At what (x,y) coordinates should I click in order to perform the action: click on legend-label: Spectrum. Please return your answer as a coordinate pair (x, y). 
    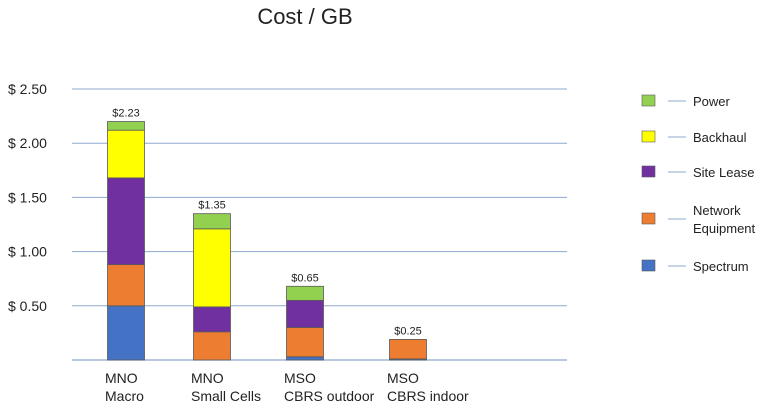
    Looking at the image, I should click on (721, 266).